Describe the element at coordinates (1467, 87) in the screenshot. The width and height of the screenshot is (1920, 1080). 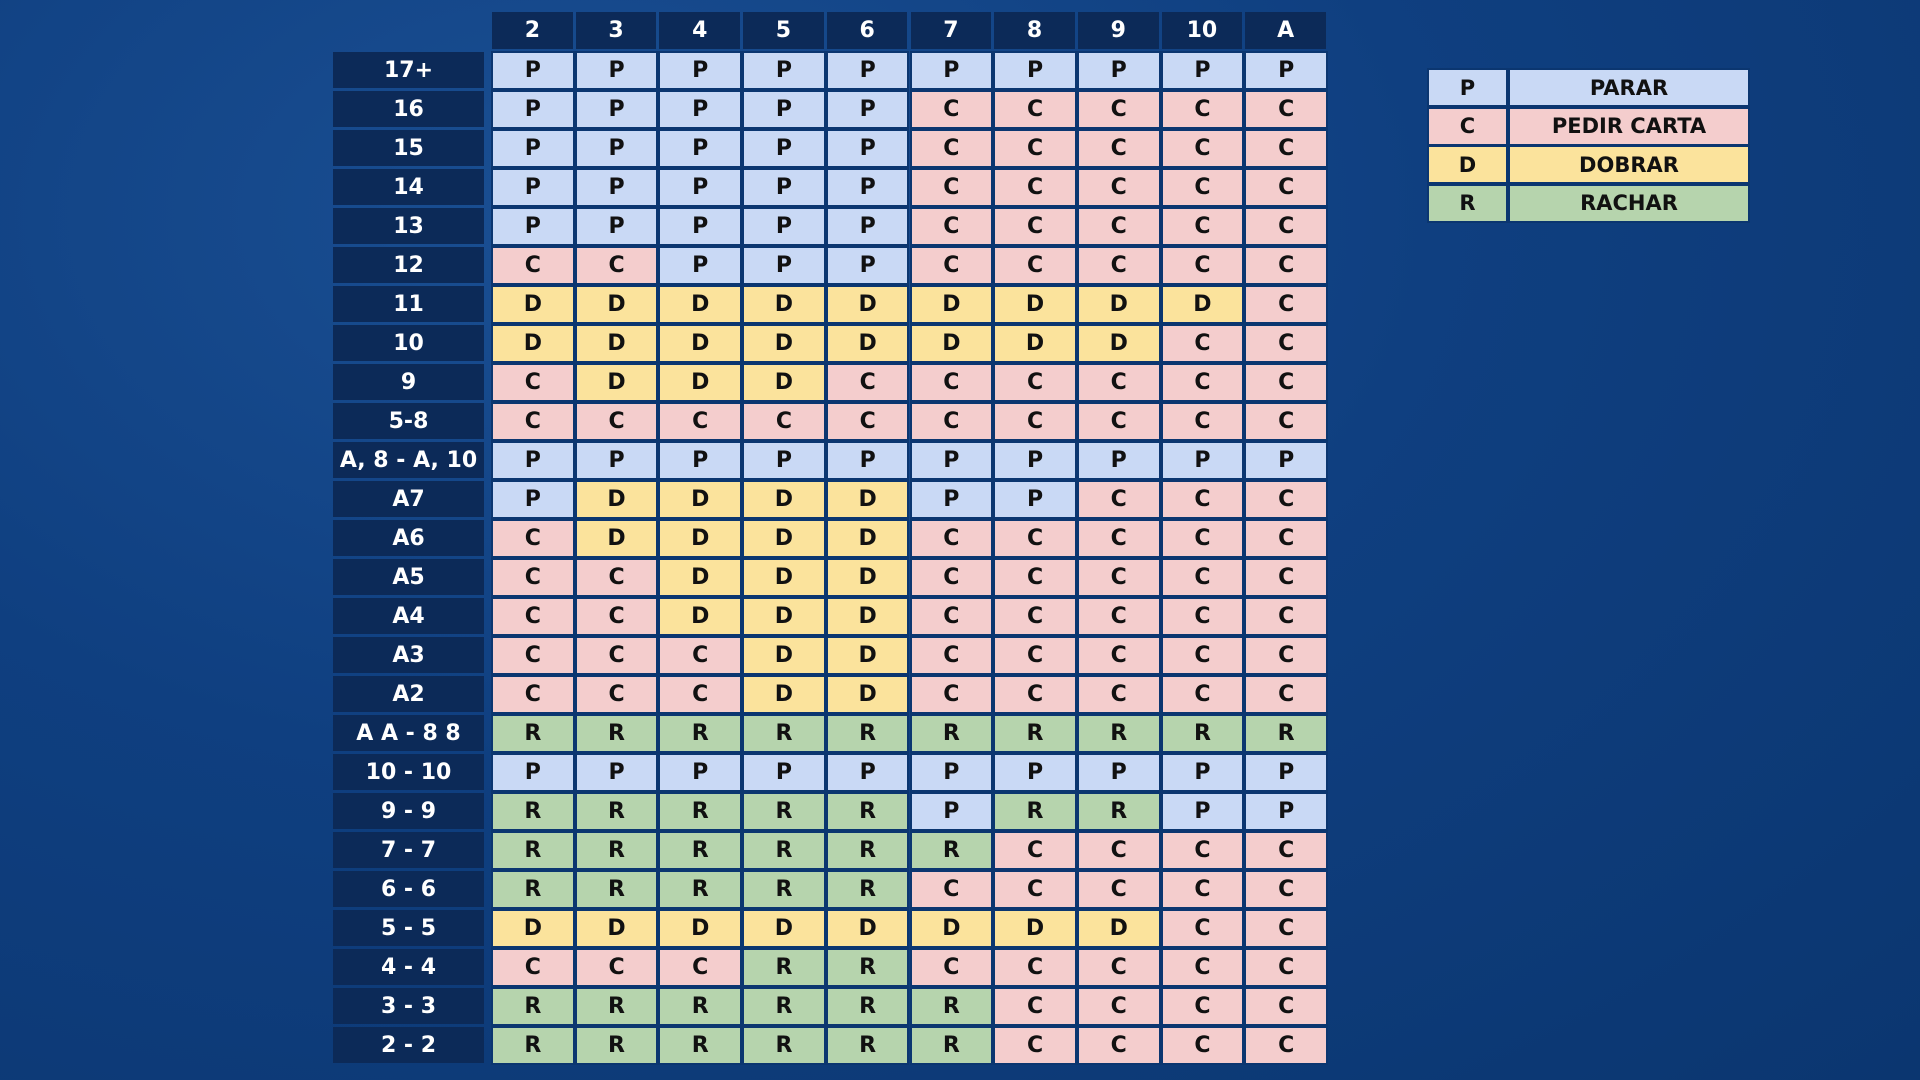
I see `legend-key: P` at that location.